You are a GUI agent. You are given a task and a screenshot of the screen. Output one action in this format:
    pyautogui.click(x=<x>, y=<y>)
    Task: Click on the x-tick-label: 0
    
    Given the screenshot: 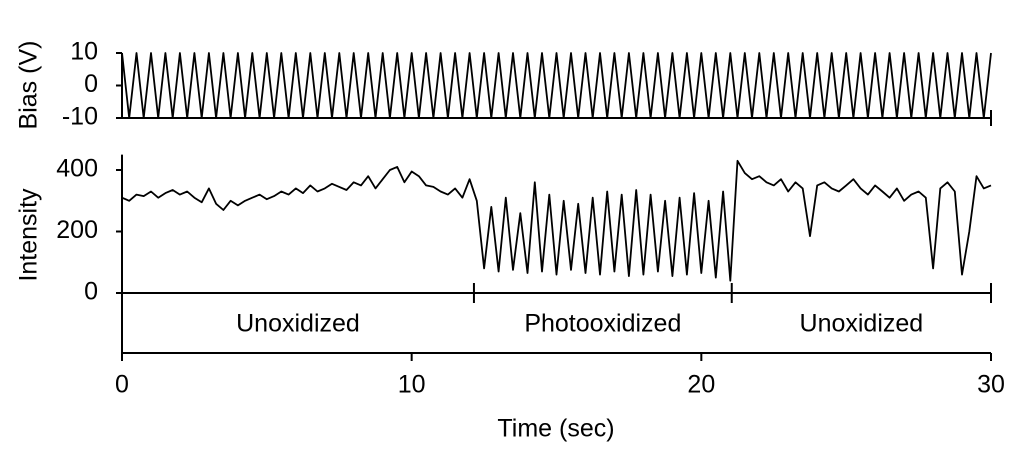 What is the action you would take?
    pyautogui.click(x=122, y=385)
    